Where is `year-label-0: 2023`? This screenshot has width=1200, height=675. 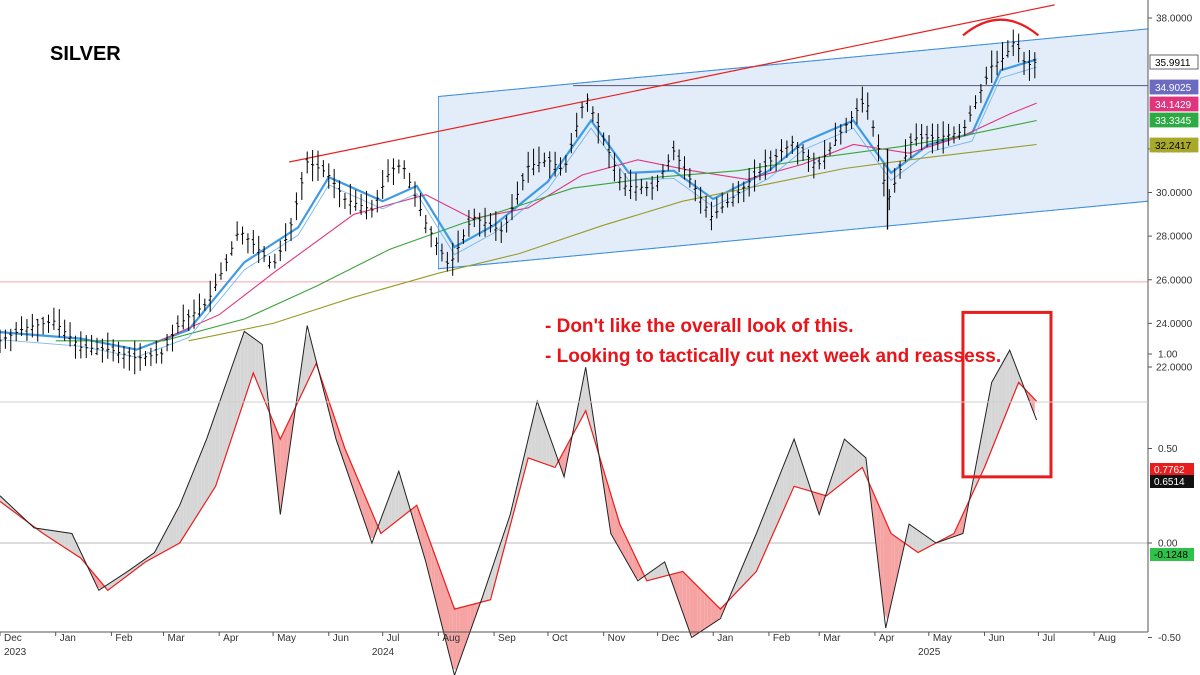
year-label-0: 2023 is located at coordinates (15, 652).